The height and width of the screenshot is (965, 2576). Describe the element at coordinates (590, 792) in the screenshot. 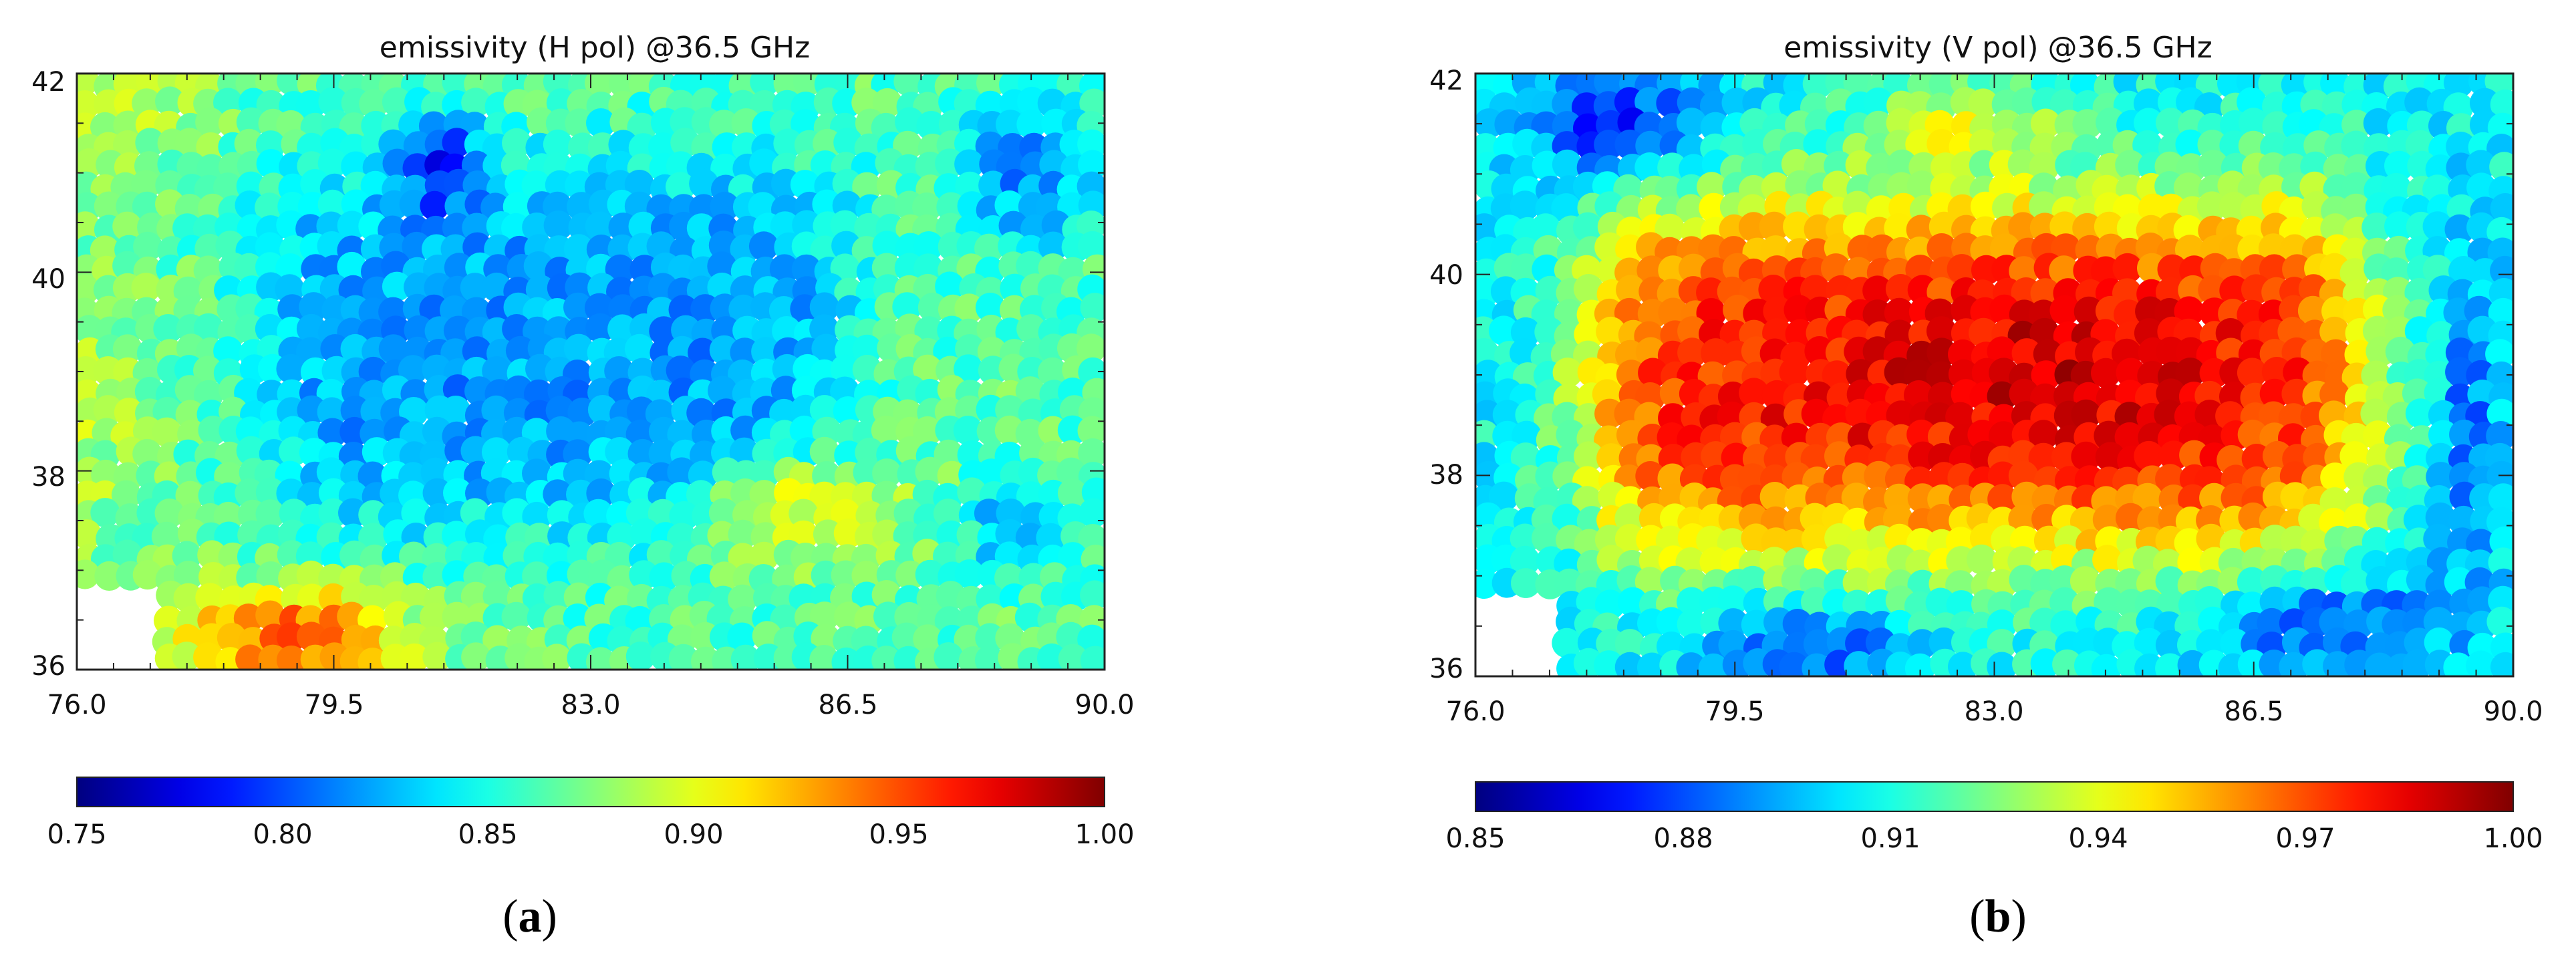

I see `panel-a-colorbar` at that location.